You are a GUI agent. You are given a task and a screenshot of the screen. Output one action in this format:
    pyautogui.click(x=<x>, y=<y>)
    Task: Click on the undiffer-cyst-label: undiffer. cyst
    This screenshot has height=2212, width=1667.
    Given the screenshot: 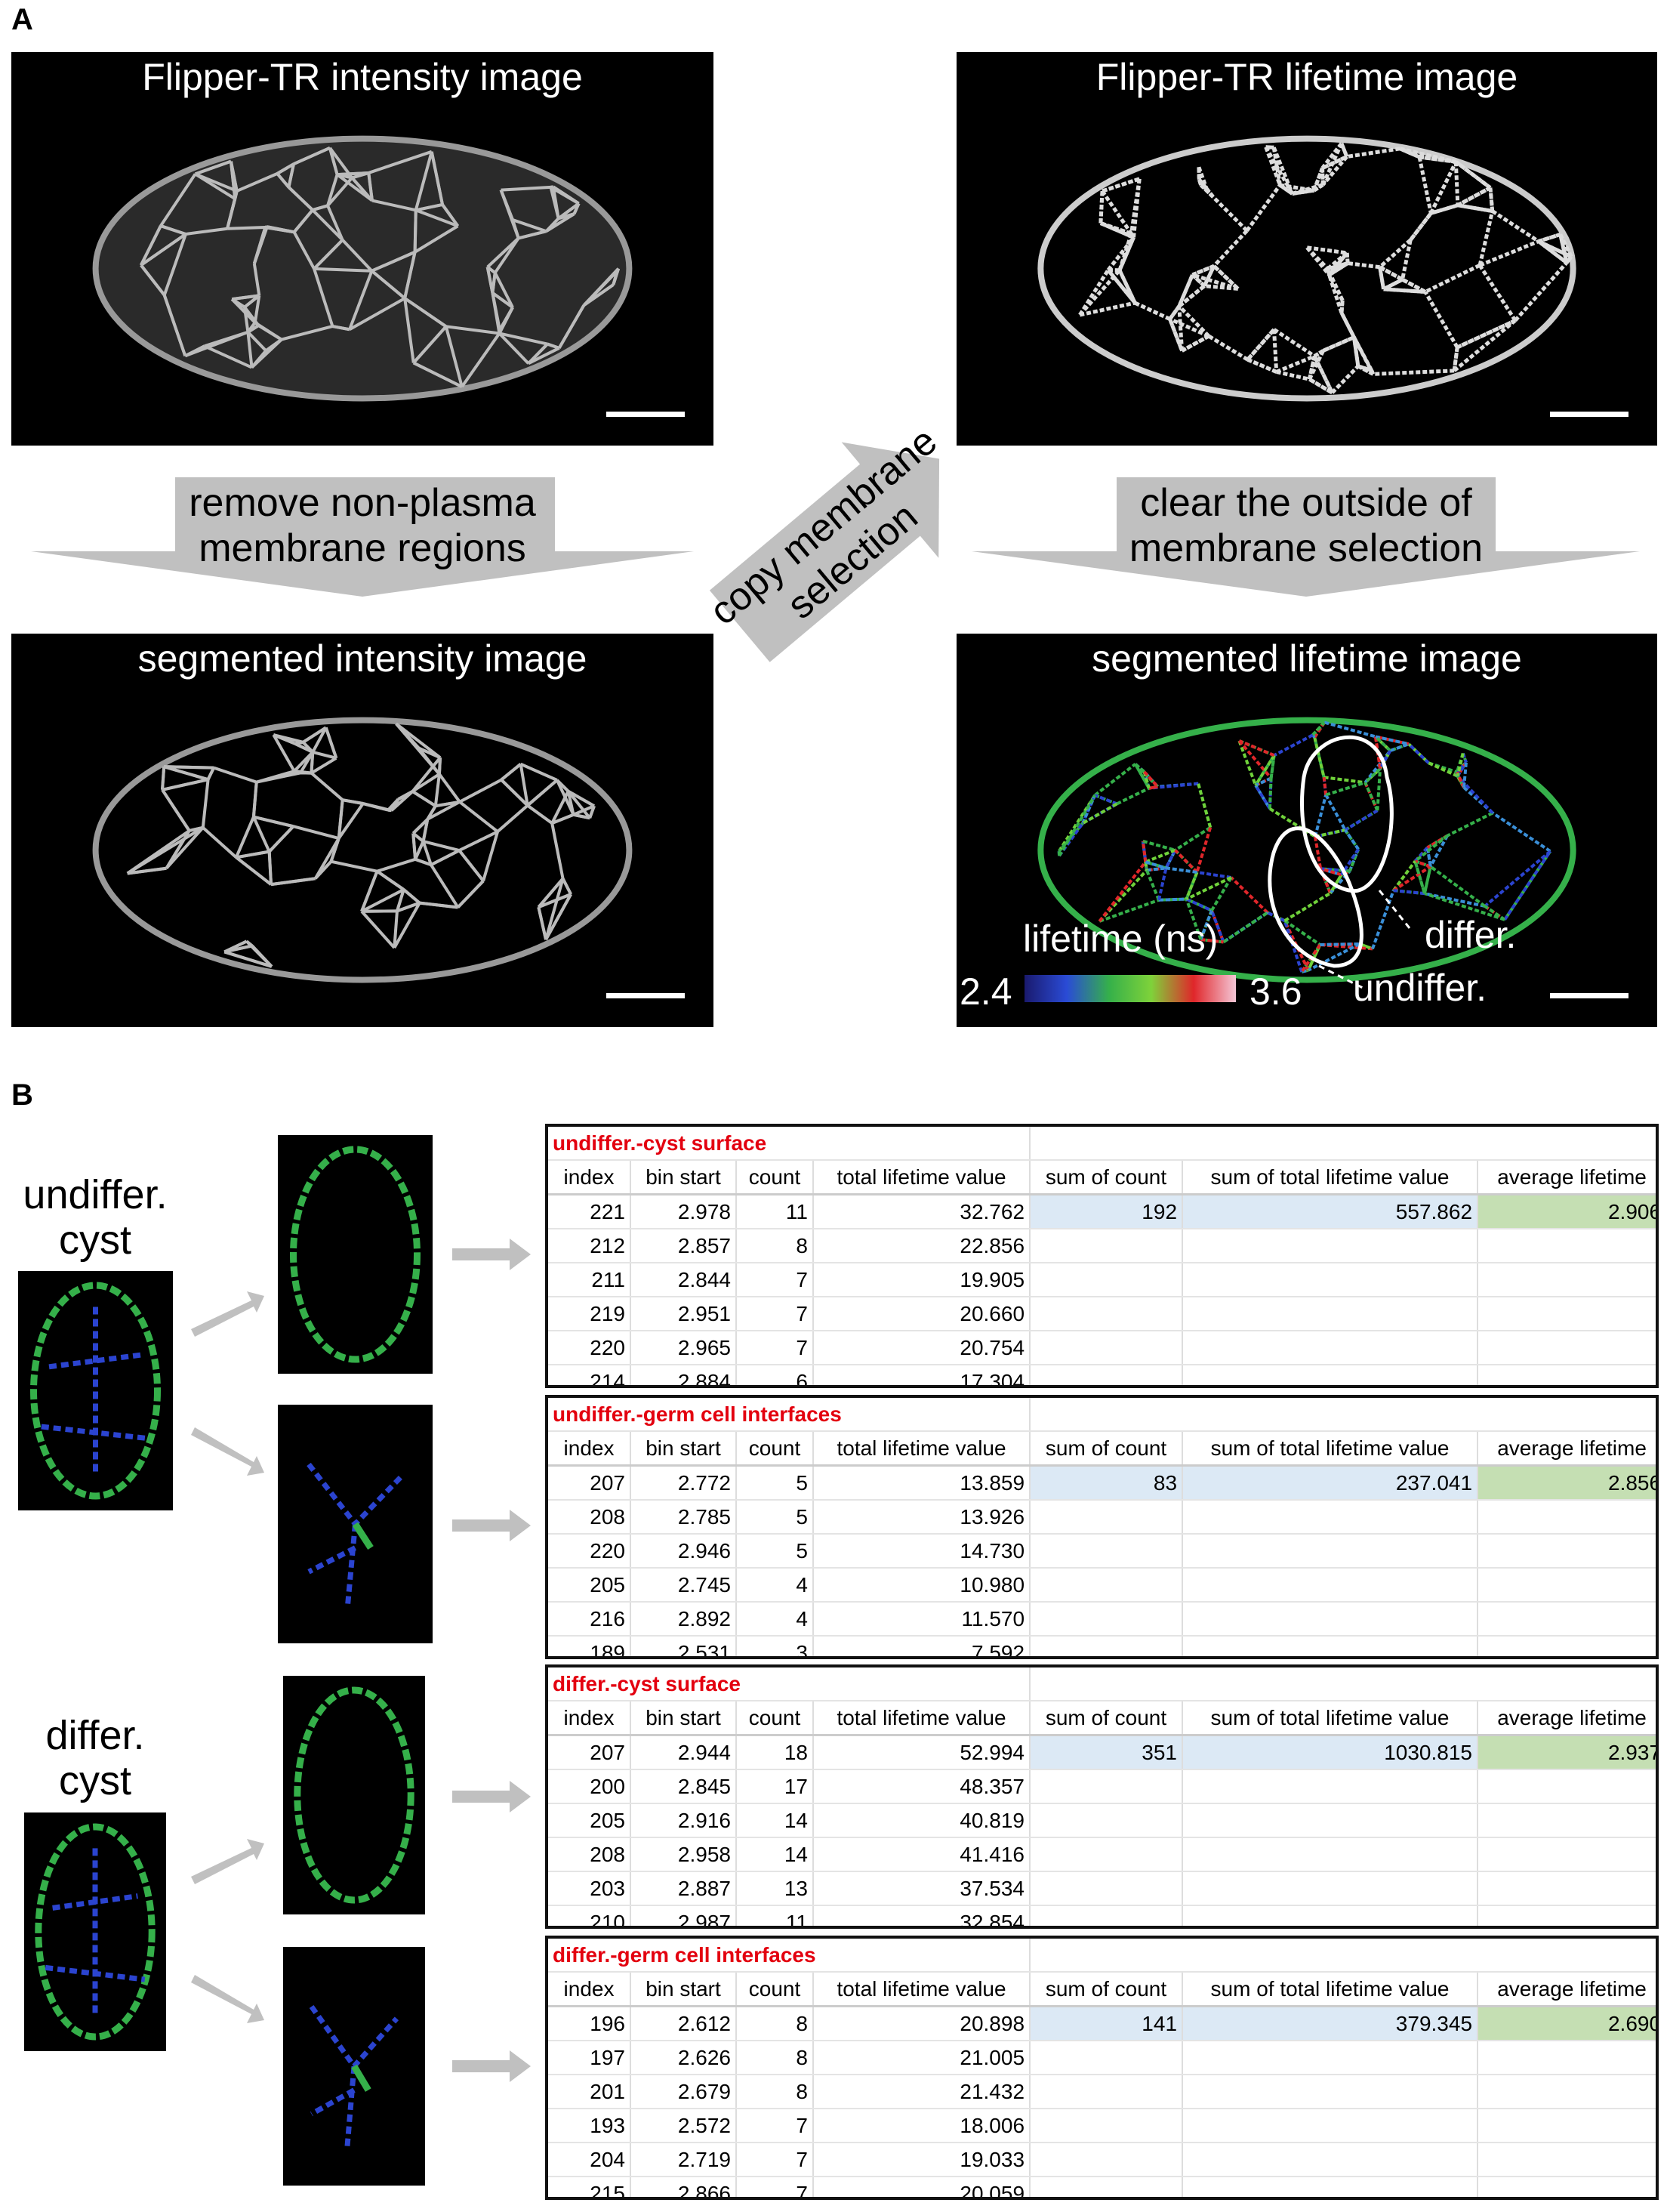 What is the action you would take?
    pyautogui.click(x=95, y=1217)
    